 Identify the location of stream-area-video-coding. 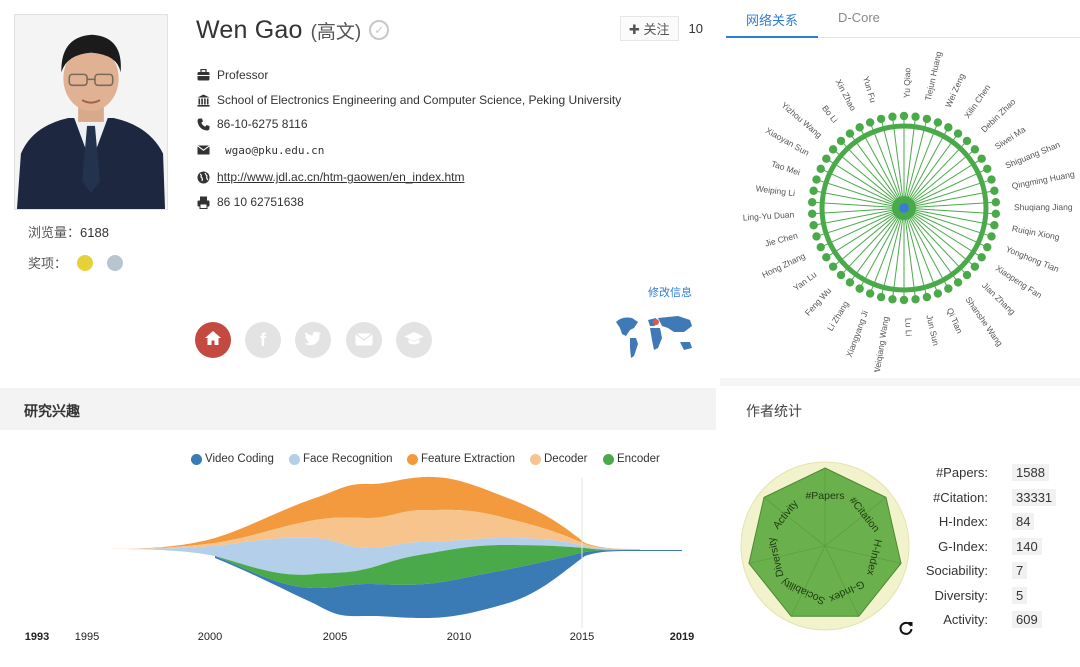
(448, 584).